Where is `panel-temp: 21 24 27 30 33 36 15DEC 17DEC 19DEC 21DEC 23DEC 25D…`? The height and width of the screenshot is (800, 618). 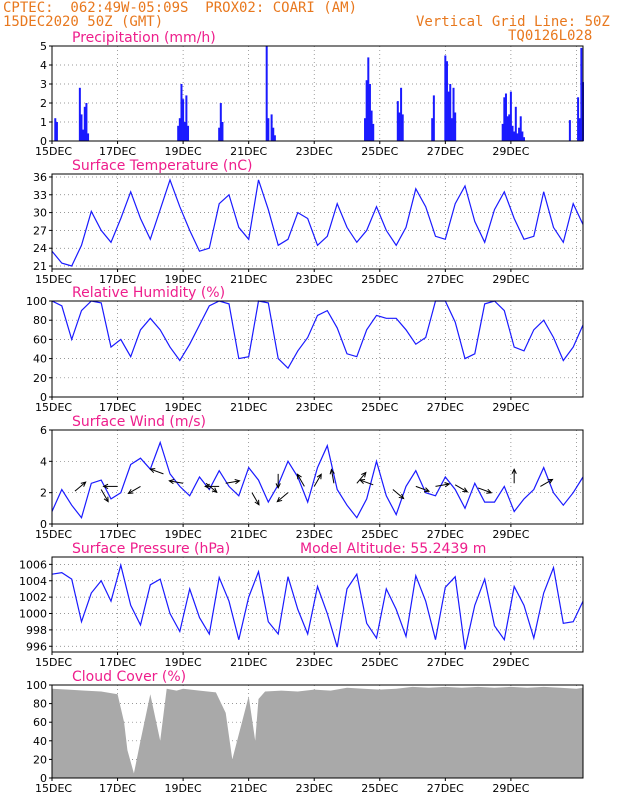
panel-temp: 21 24 27 30 33 36 15DEC 17DEC 19DEC 21DEC 23DEC 25D… is located at coordinates (308, 222).